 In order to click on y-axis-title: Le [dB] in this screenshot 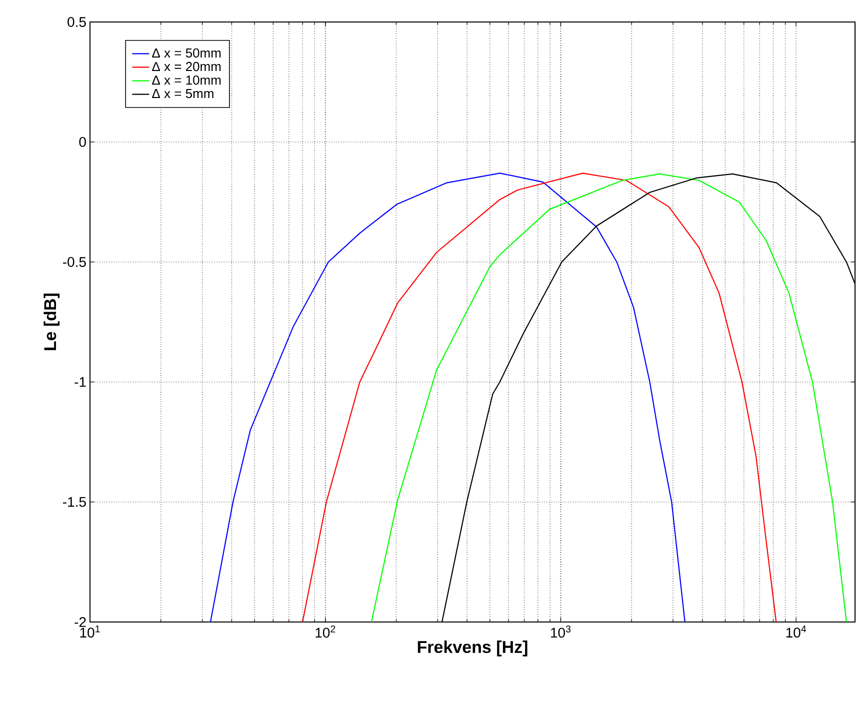, I will do `click(52, 322)`.